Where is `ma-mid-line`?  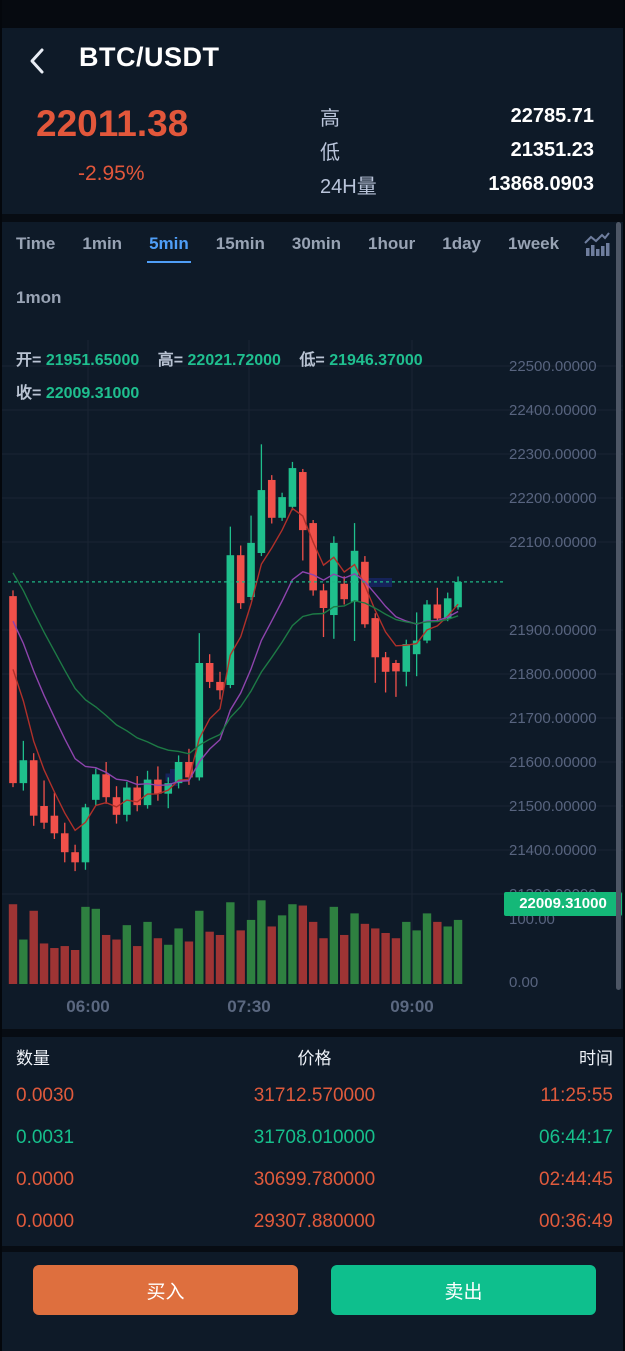
ma-mid-line is located at coordinates (235, 679).